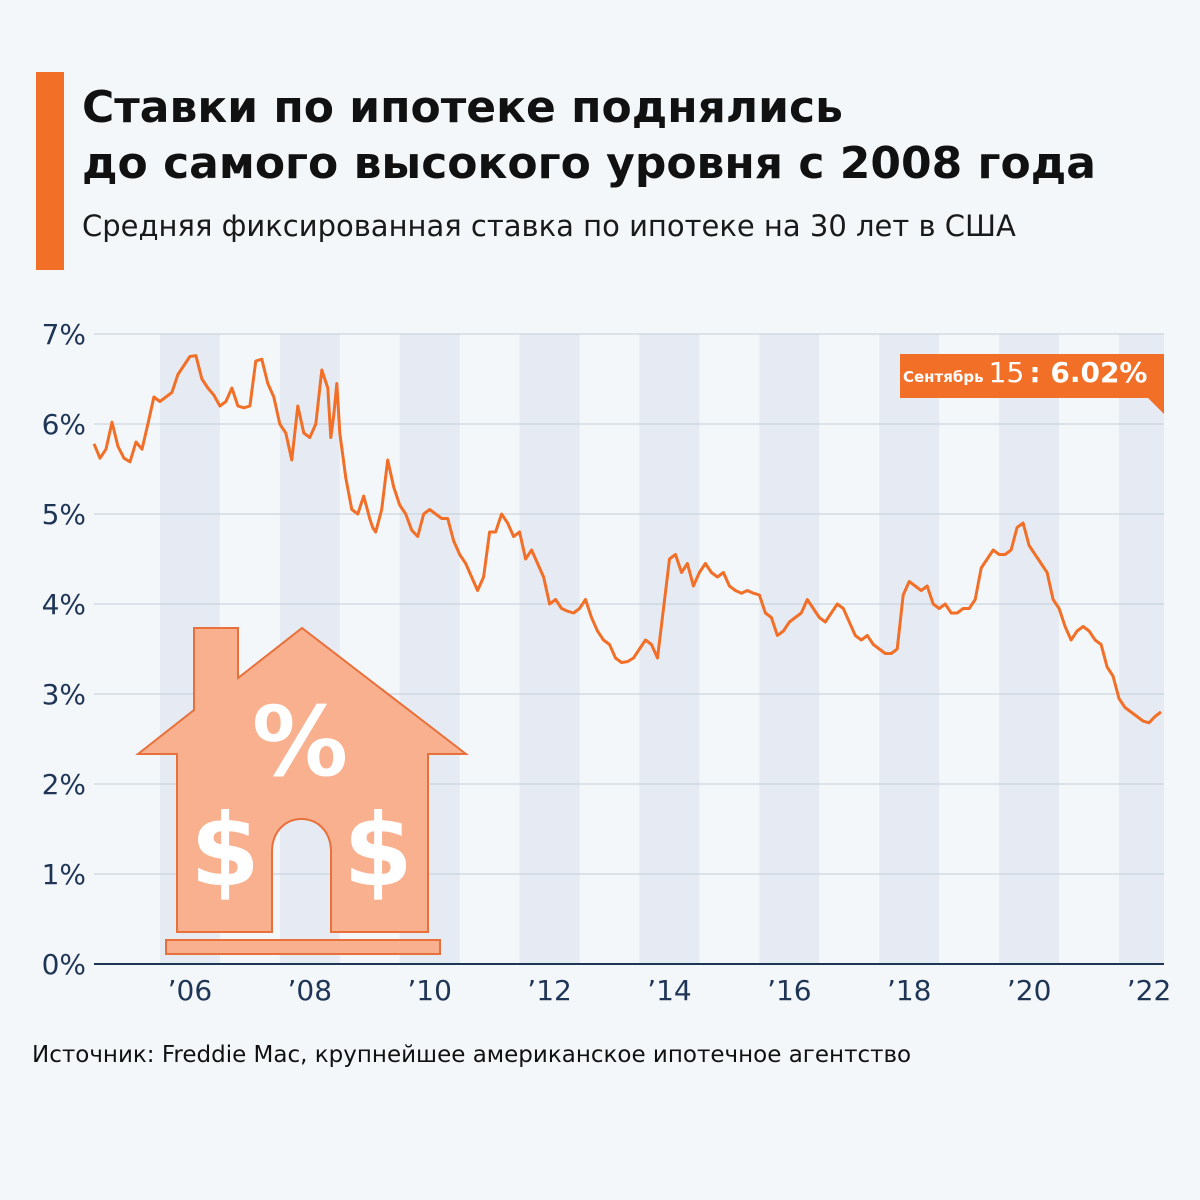  I want to click on y-tick-label: 5%, so click(64, 514).